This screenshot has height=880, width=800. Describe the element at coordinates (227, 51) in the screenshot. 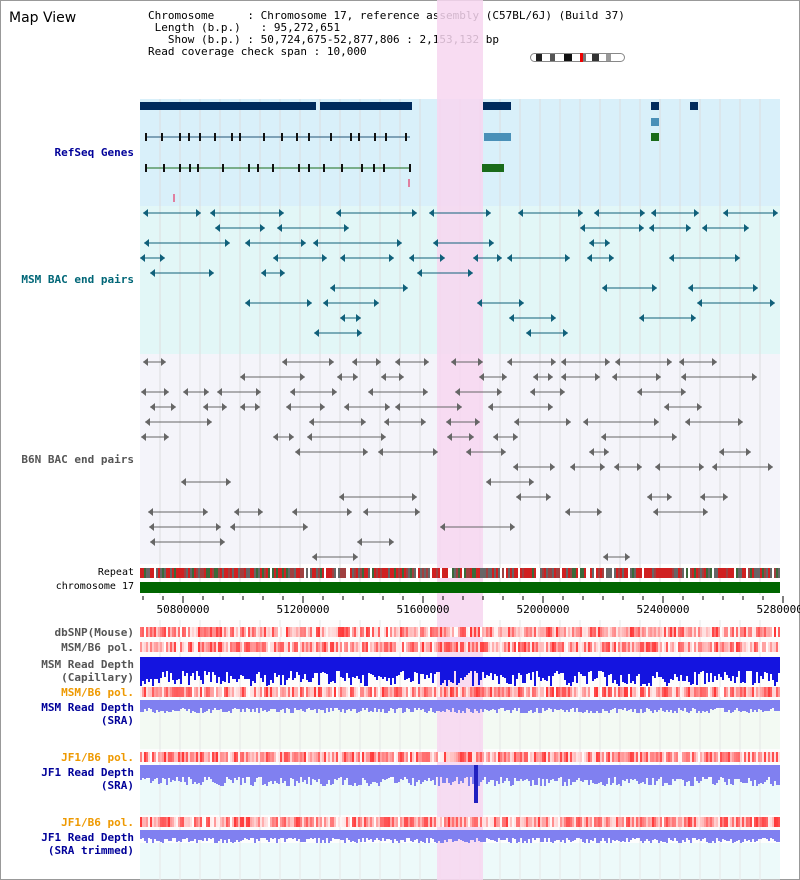

I see `span-key: Read coverage check span` at that location.